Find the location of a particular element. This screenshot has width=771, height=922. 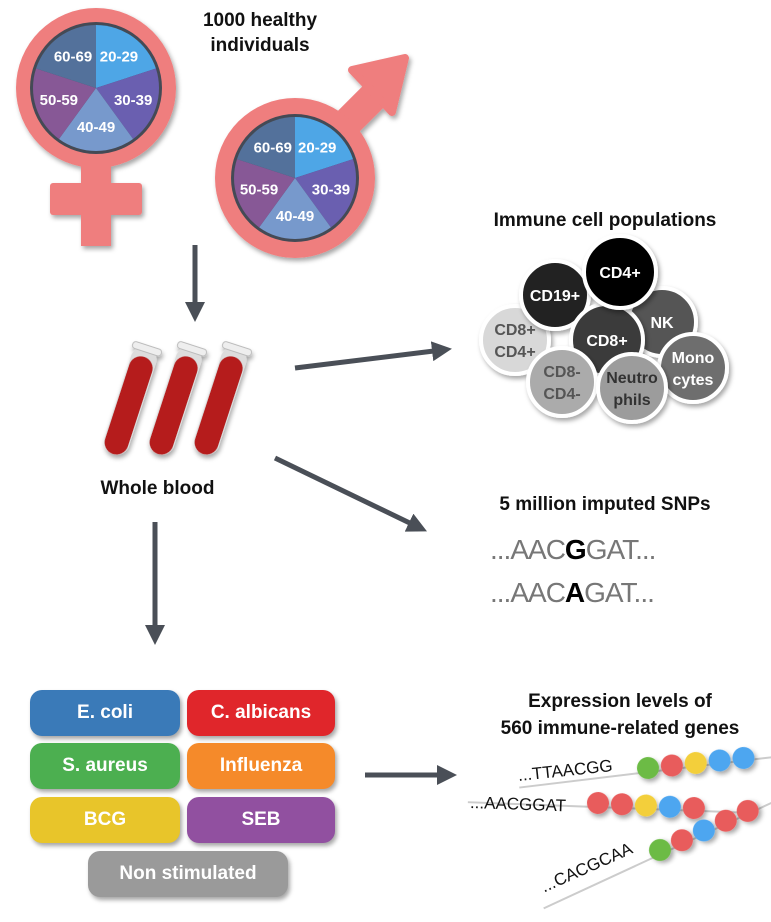

immune-cell: Mono cytes is located at coordinates (693, 368).